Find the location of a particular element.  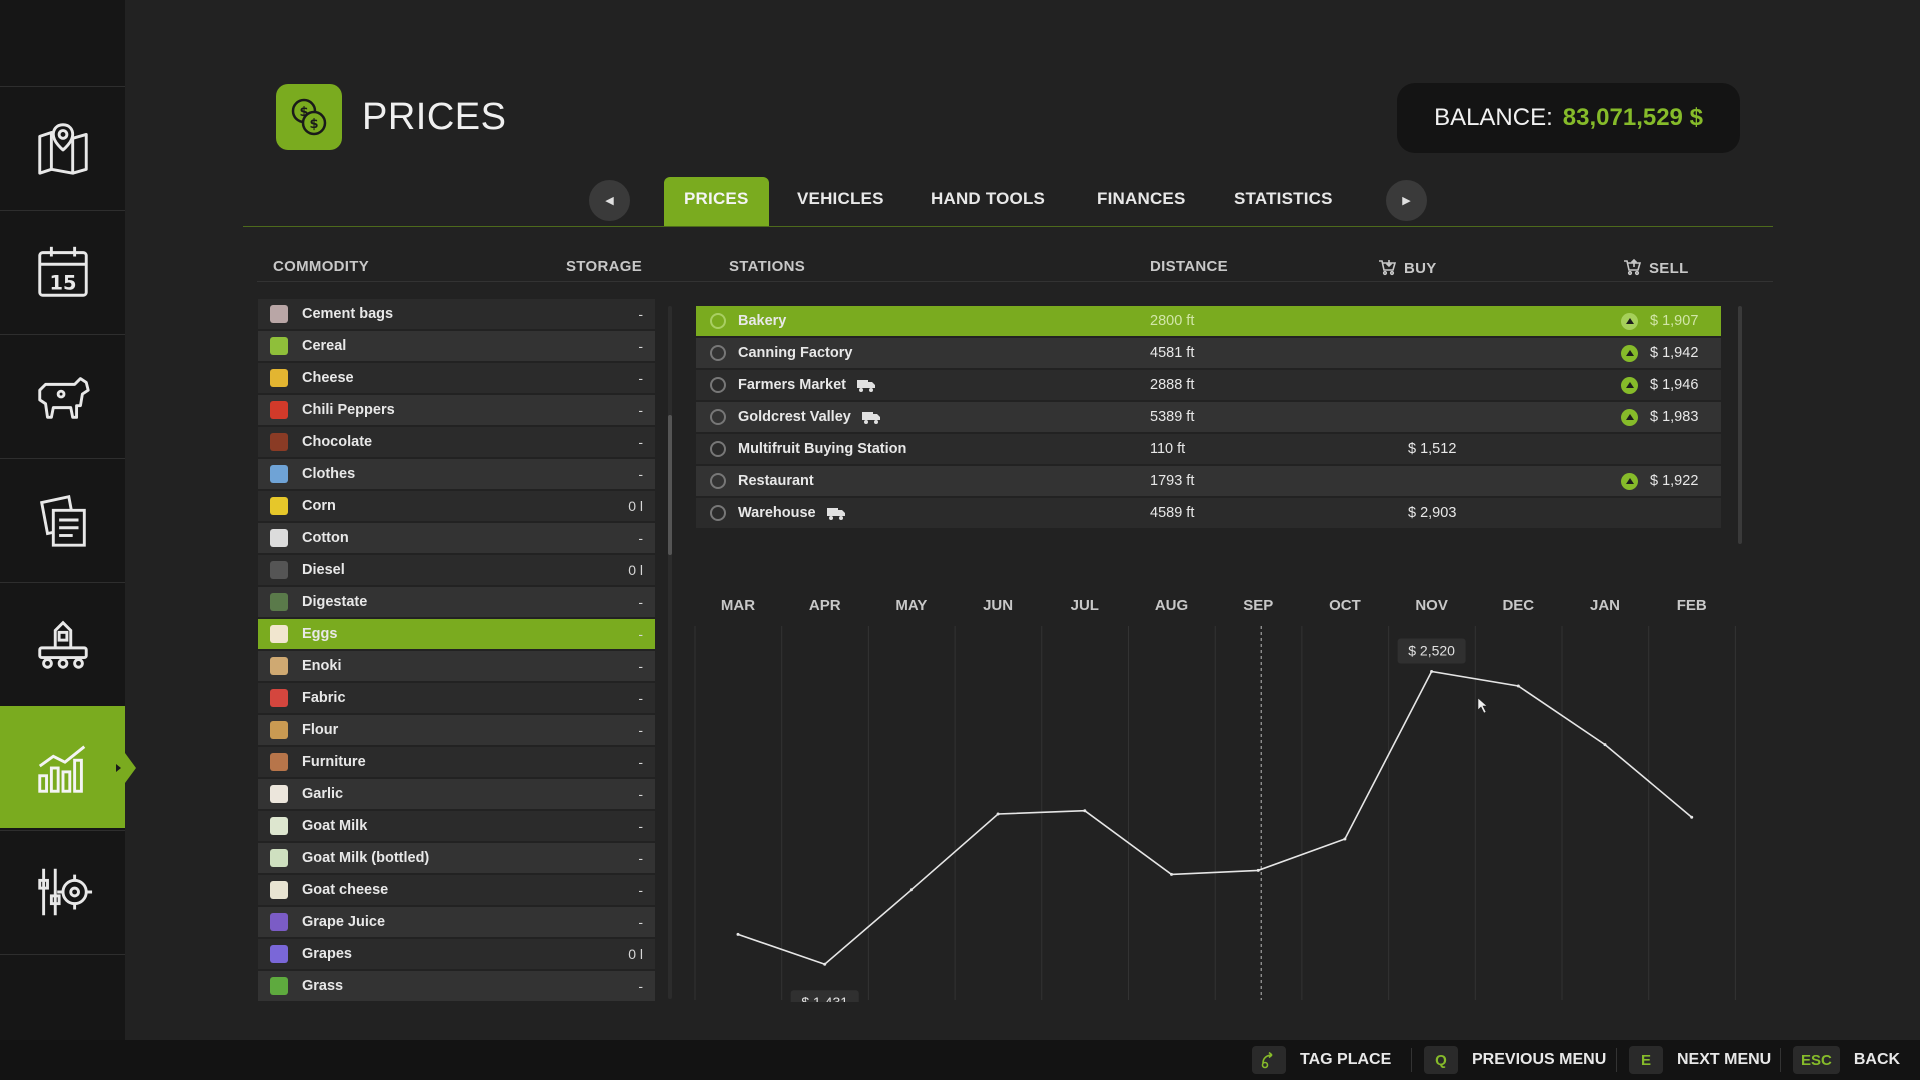

commodity-row: Grass - is located at coordinates (456, 986).